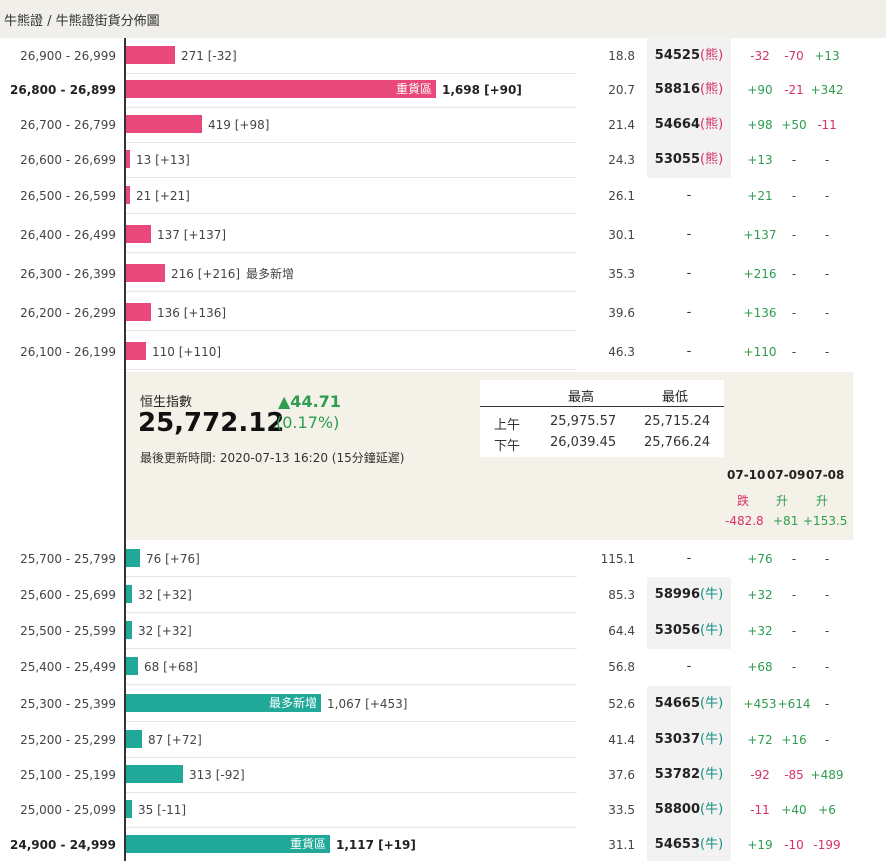 The height and width of the screenshot is (861, 886). What do you see at coordinates (760, 160) in the screenshot?
I see `daily-change-1: +13` at bounding box center [760, 160].